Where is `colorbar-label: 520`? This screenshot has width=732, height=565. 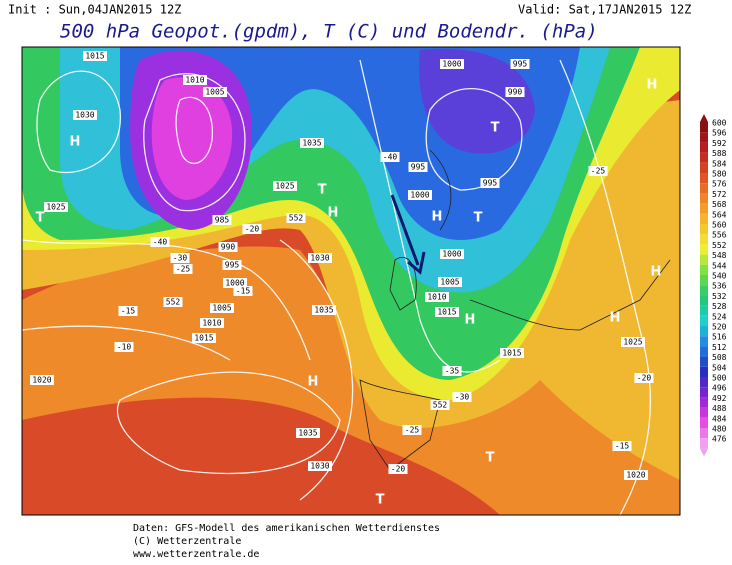
colorbar-label: 520 is located at coordinates (719, 327).